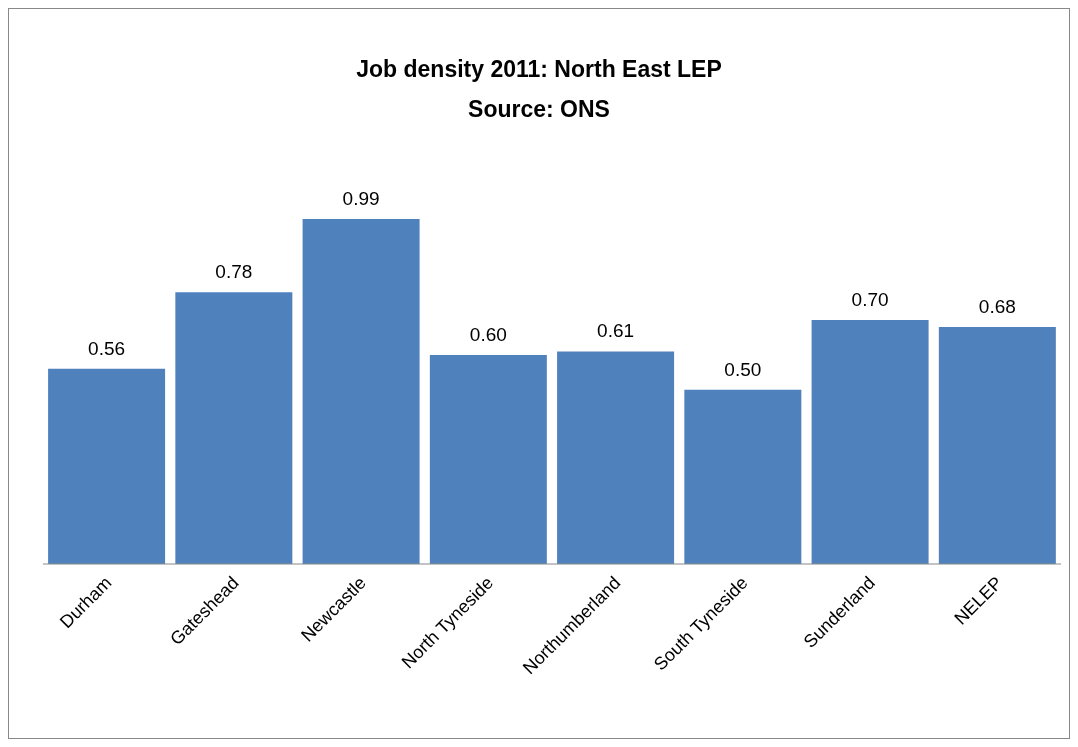 The height and width of the screenshot is (747, 1078). Describe the element at coordinates (997, 307) in the screenshot. I see `data-label: 0.68` at that location.